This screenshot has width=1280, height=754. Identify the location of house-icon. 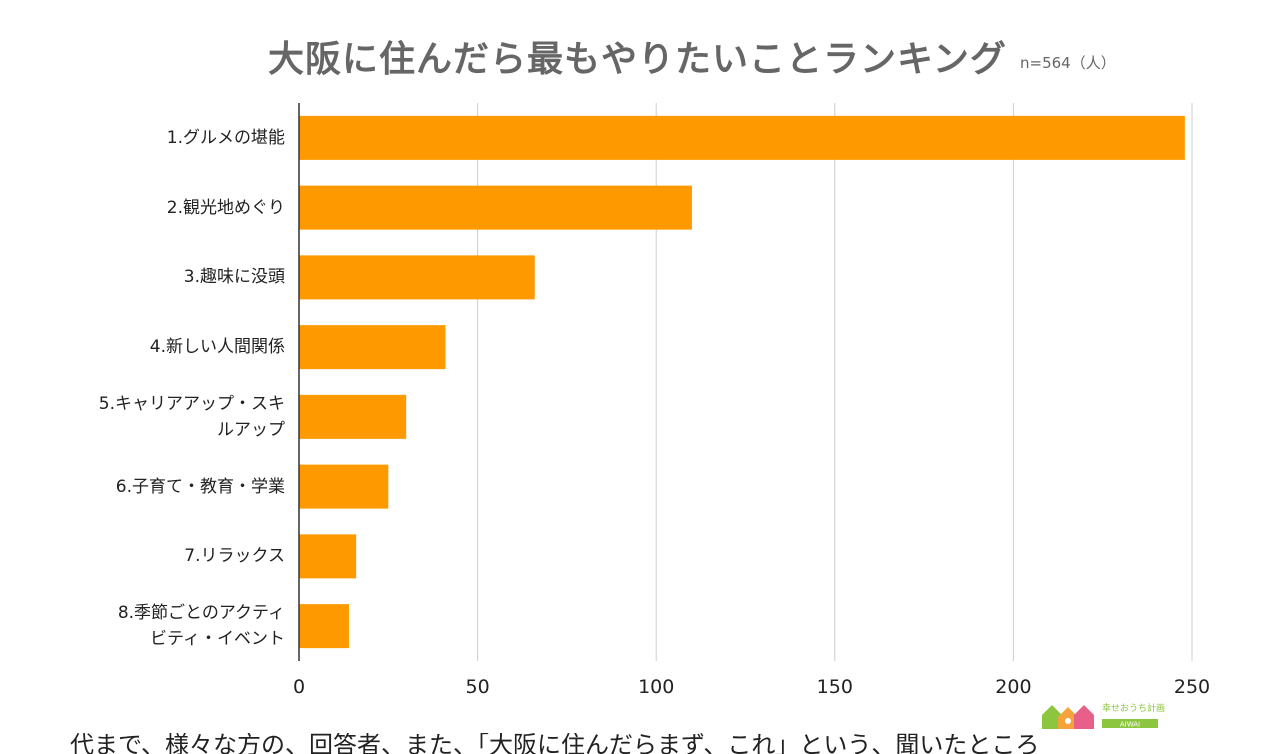
(1068, 717).